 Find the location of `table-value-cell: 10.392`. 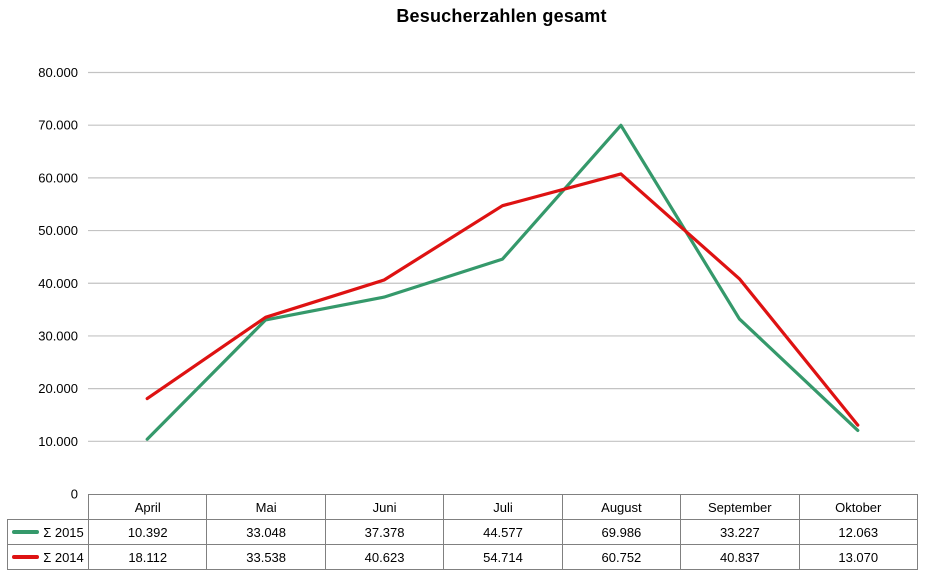

table-value-cell: 10.392 is located at coordinates (147, 532).